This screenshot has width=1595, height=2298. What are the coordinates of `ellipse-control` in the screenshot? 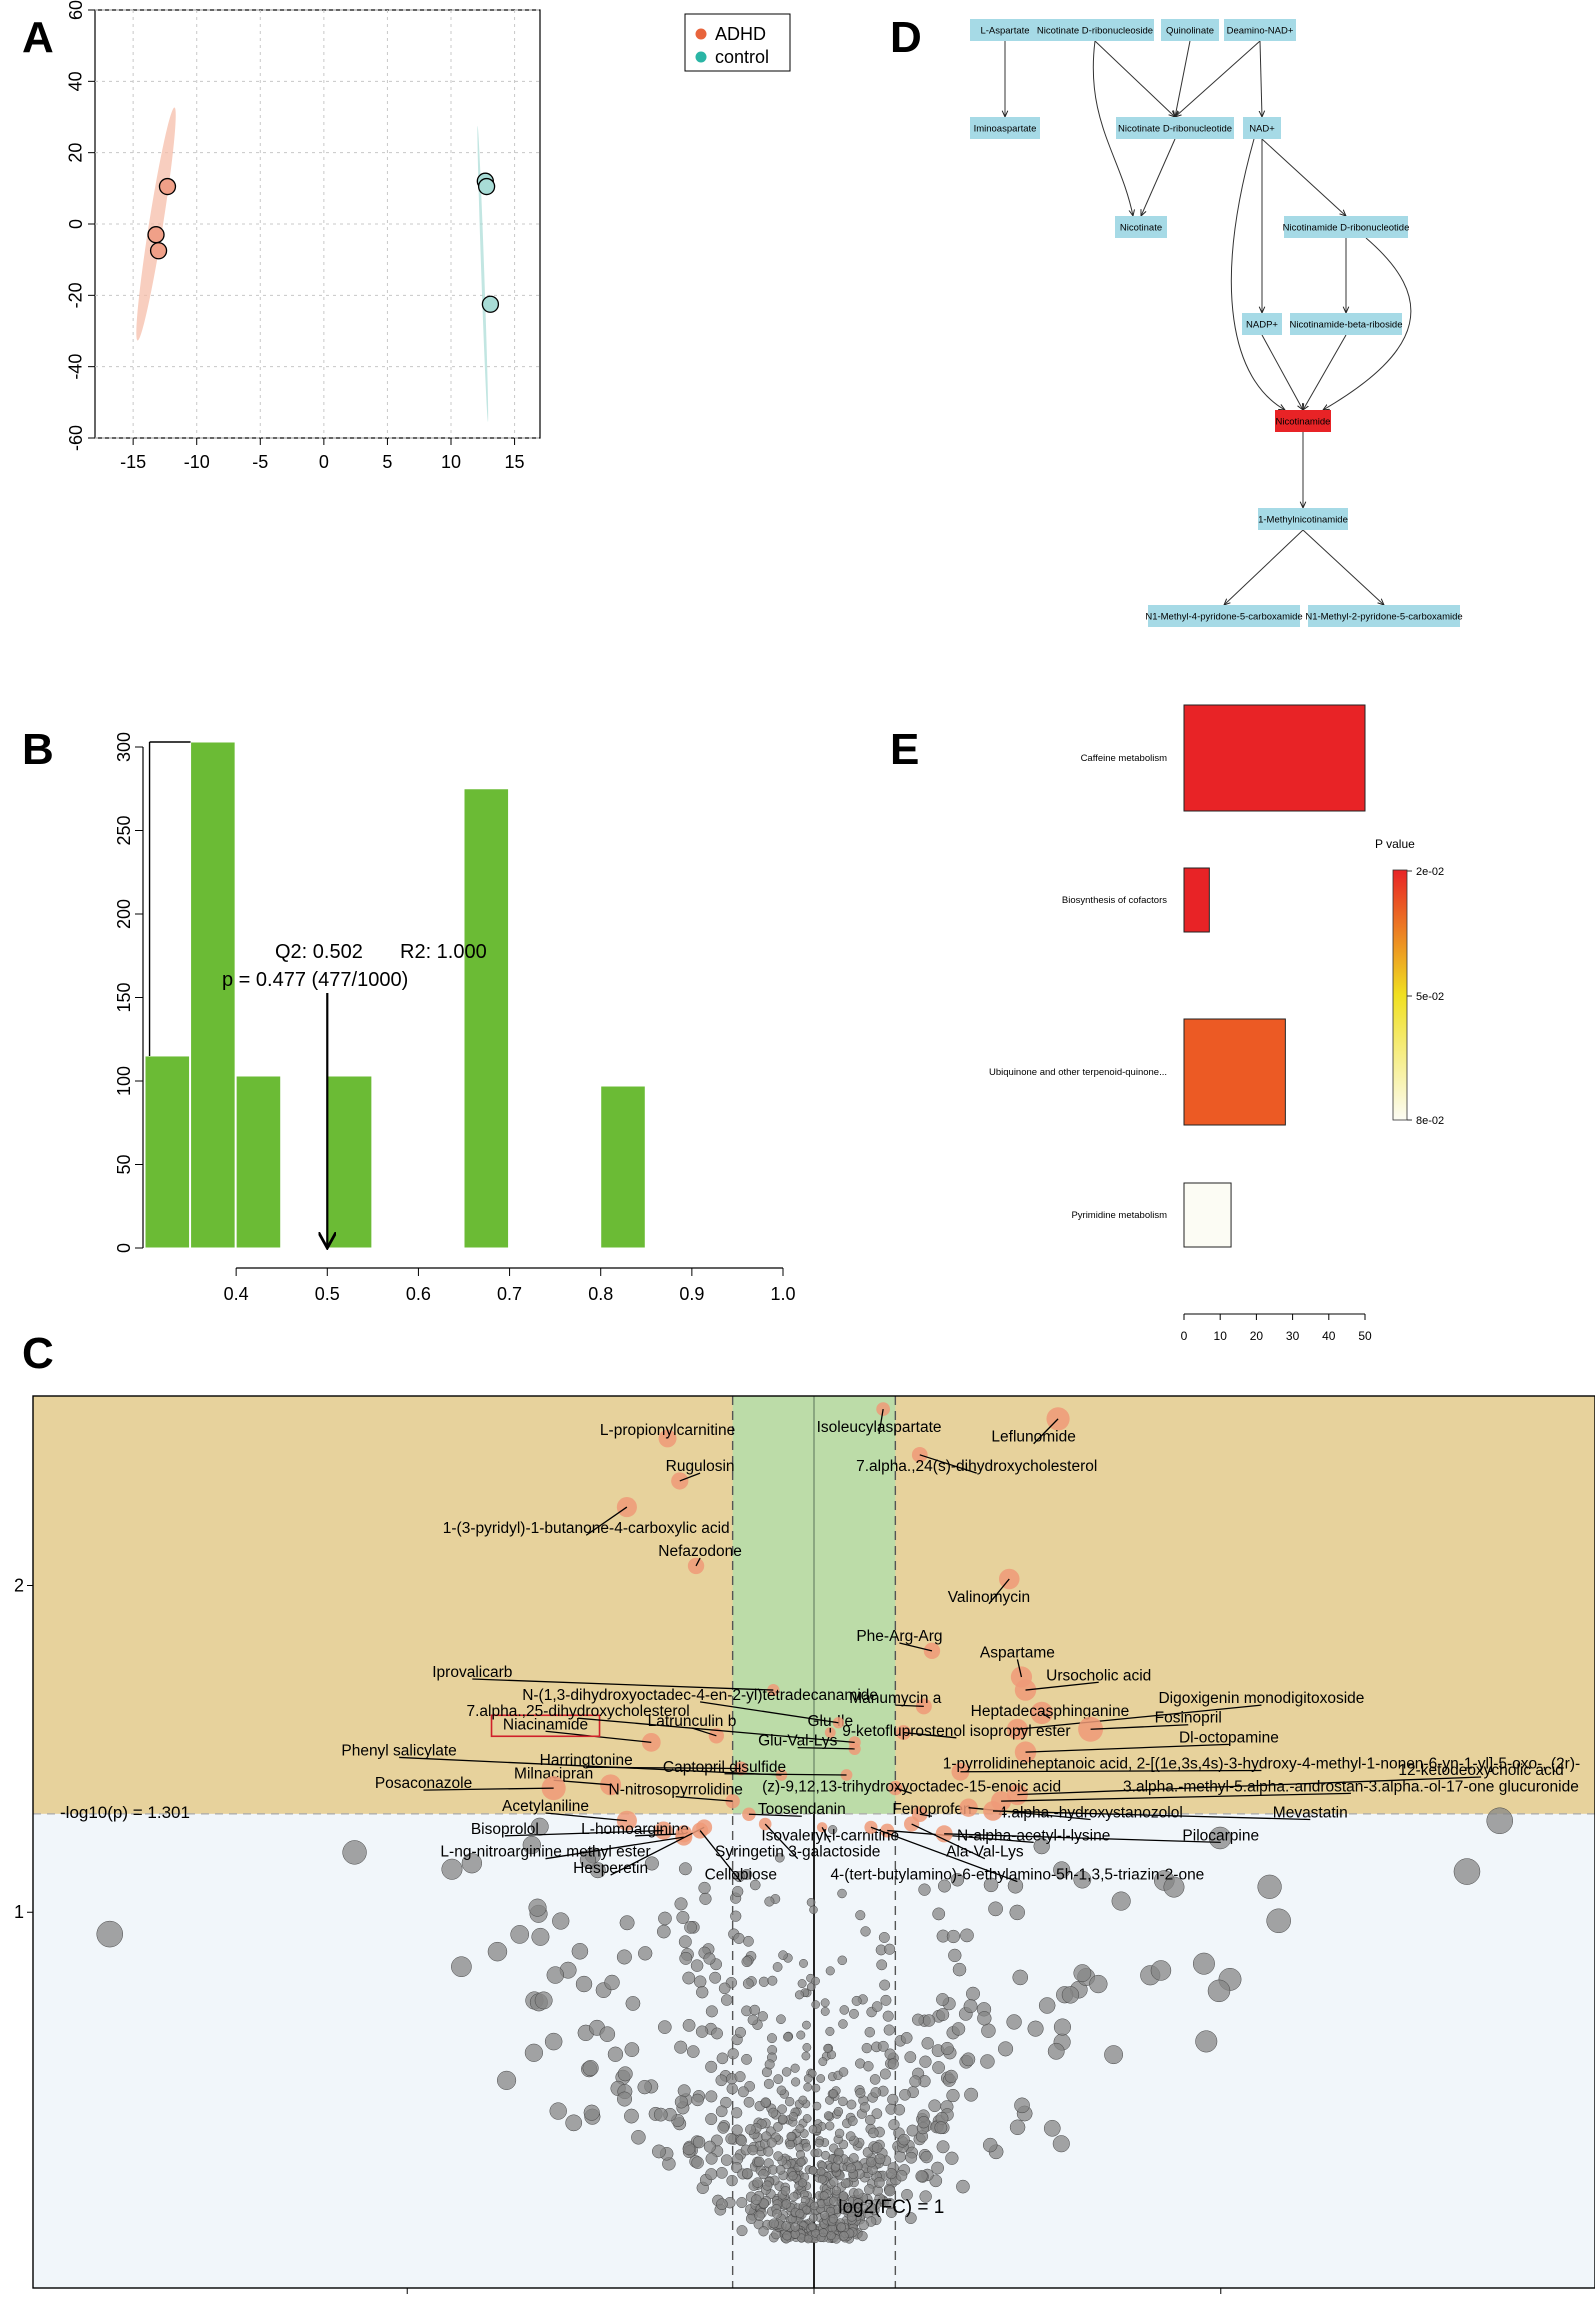 It's located at (483, 274).